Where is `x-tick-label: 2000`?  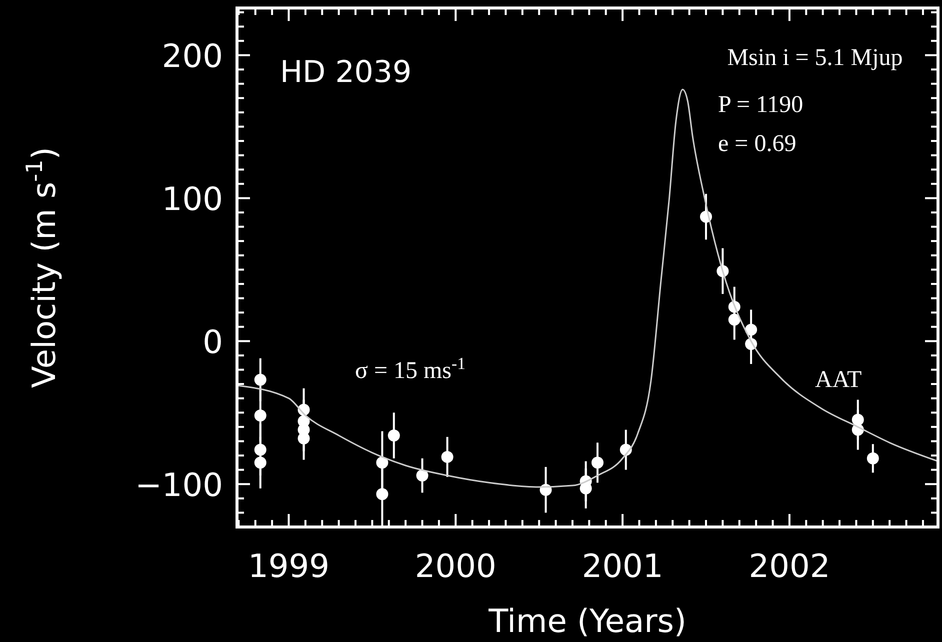
x-tick-label: 2000 is located at coordinates (455, 566).